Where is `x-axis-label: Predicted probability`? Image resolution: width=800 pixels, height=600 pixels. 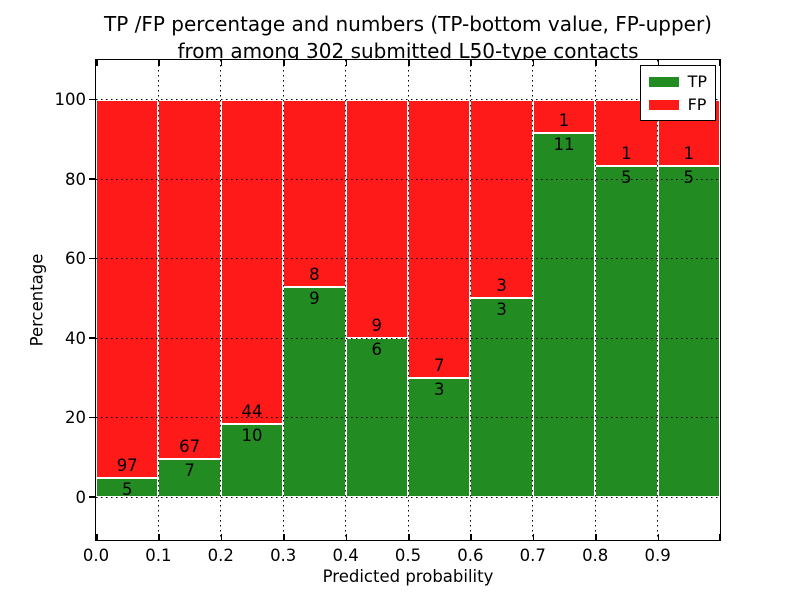 x-axis-label: Predicted probability is located at coordinates (408, 576).